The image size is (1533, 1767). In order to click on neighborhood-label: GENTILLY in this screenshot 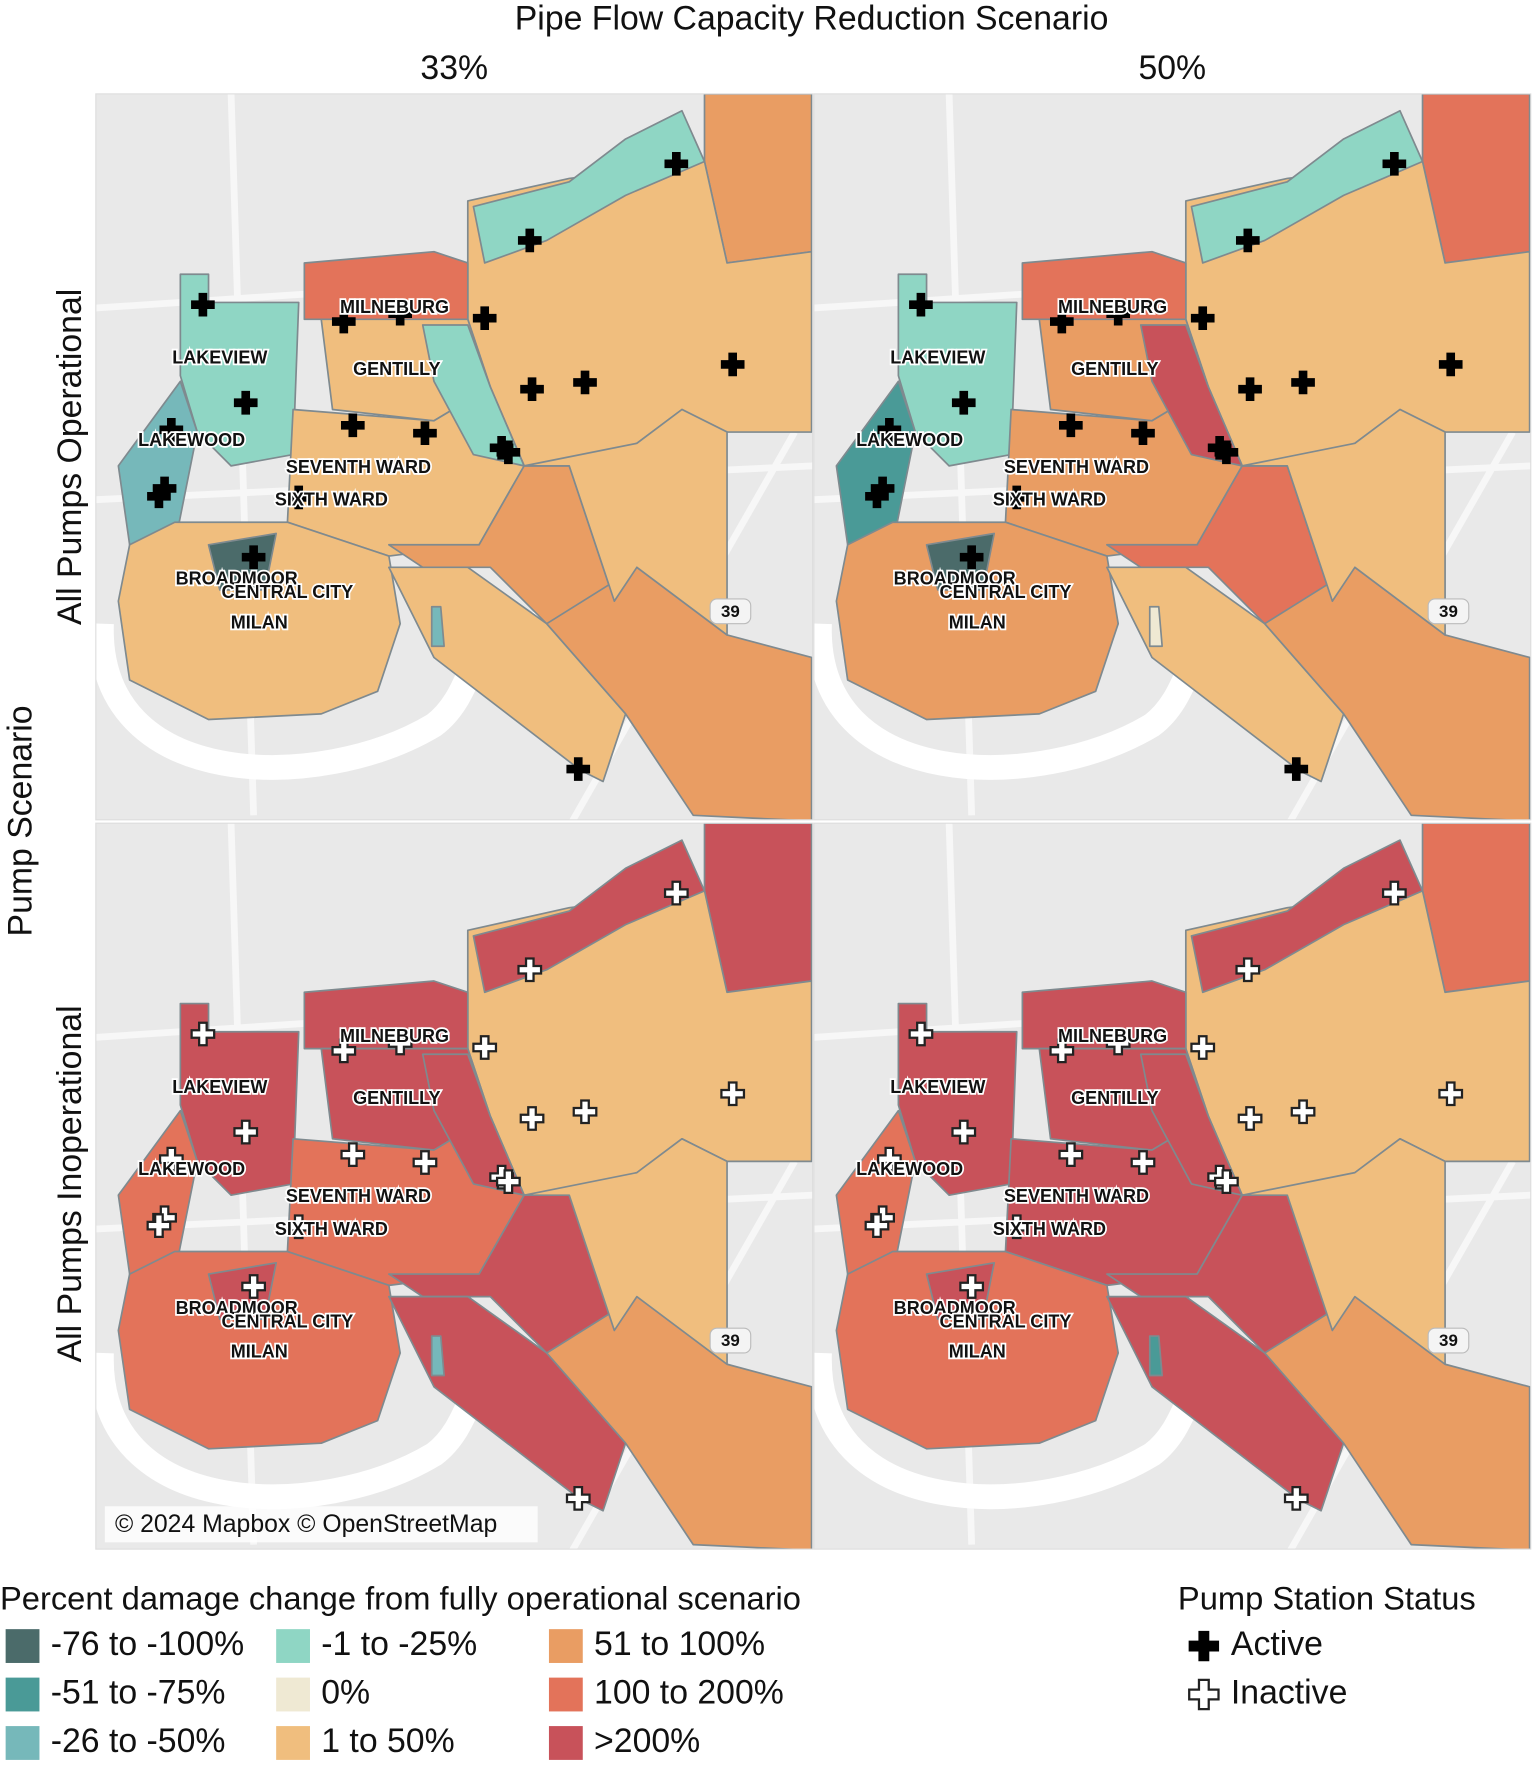, I will do `click(396, 369)`.